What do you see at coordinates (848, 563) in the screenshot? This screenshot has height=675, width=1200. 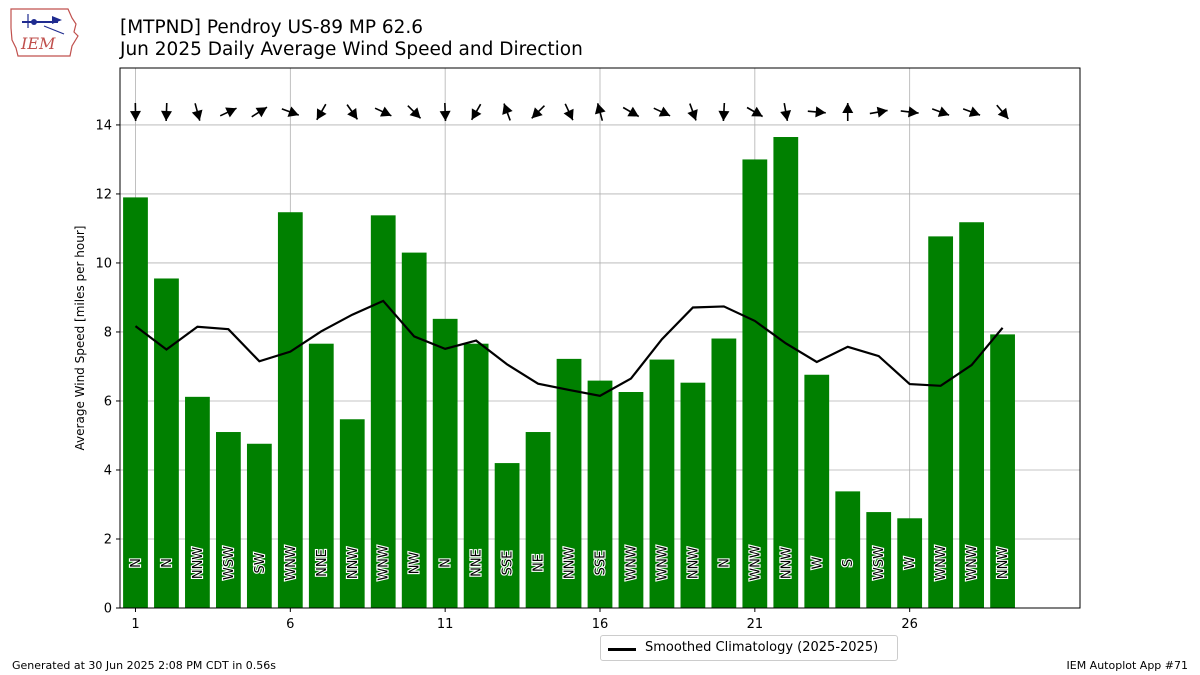 I see `direction-label: S` at bounding box center [848, 563].